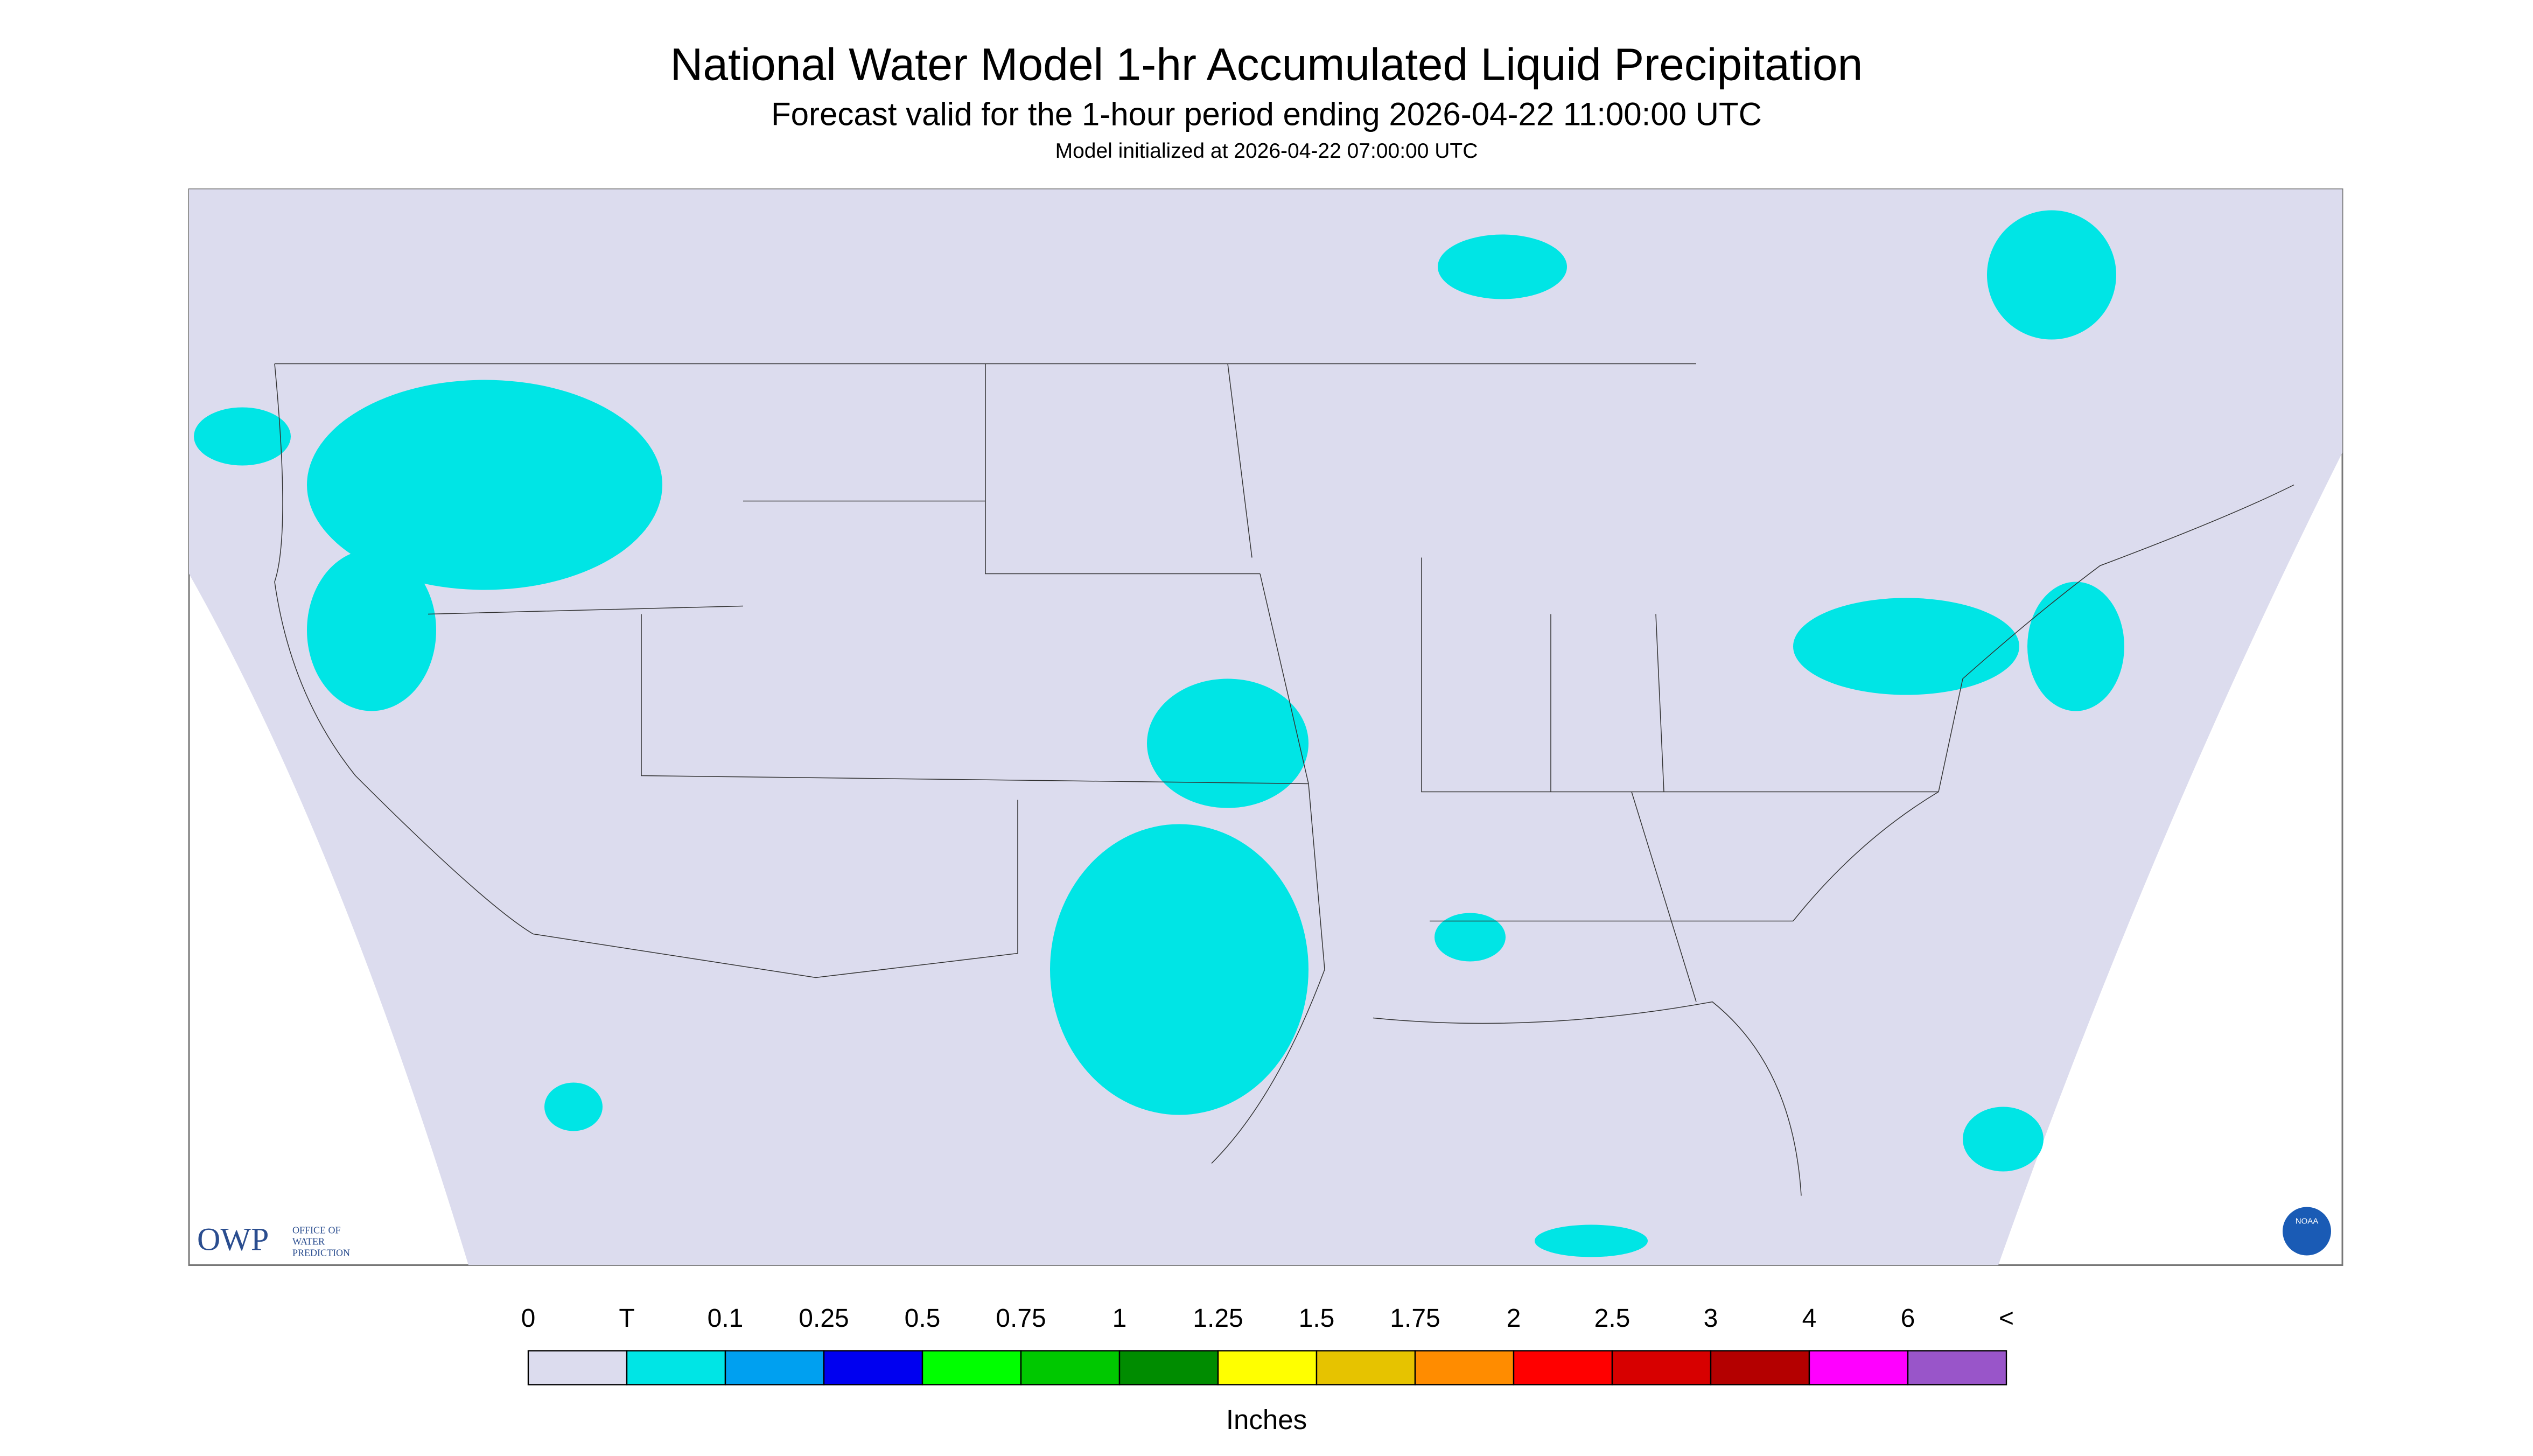  Describe the element at coordinates (1267, 1344) in the screenshot. I see `colorbar: 0 T 0.1 0.25 0.5 0.75 1 1.25 1.5 1.75 2 2.5 3 4 6 <` at that location.